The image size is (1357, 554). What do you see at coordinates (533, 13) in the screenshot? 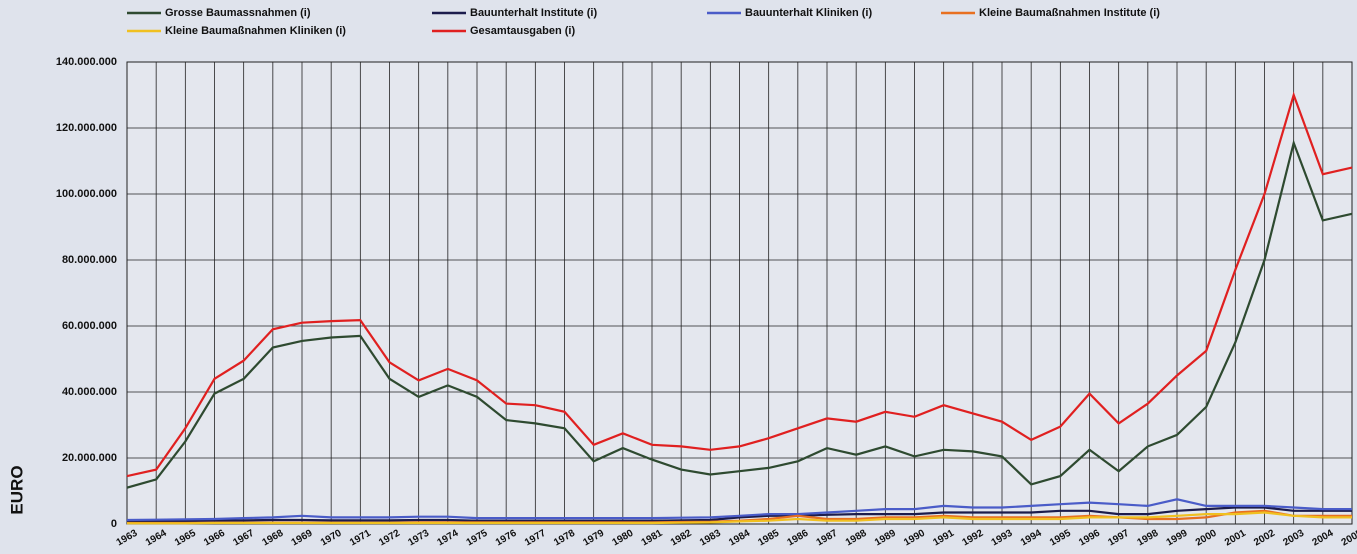
I see `legend-label: Bauunterhalt Institute (i)` at bounding box center [533, 13].